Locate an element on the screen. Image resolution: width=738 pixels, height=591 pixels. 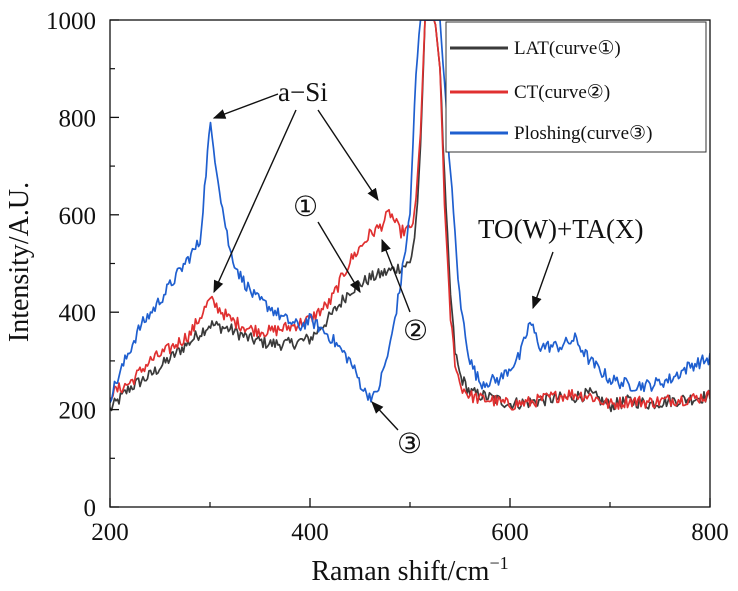
annotation-to-ta: TO(W)+TA(X) is located at coordinates (561, 229).